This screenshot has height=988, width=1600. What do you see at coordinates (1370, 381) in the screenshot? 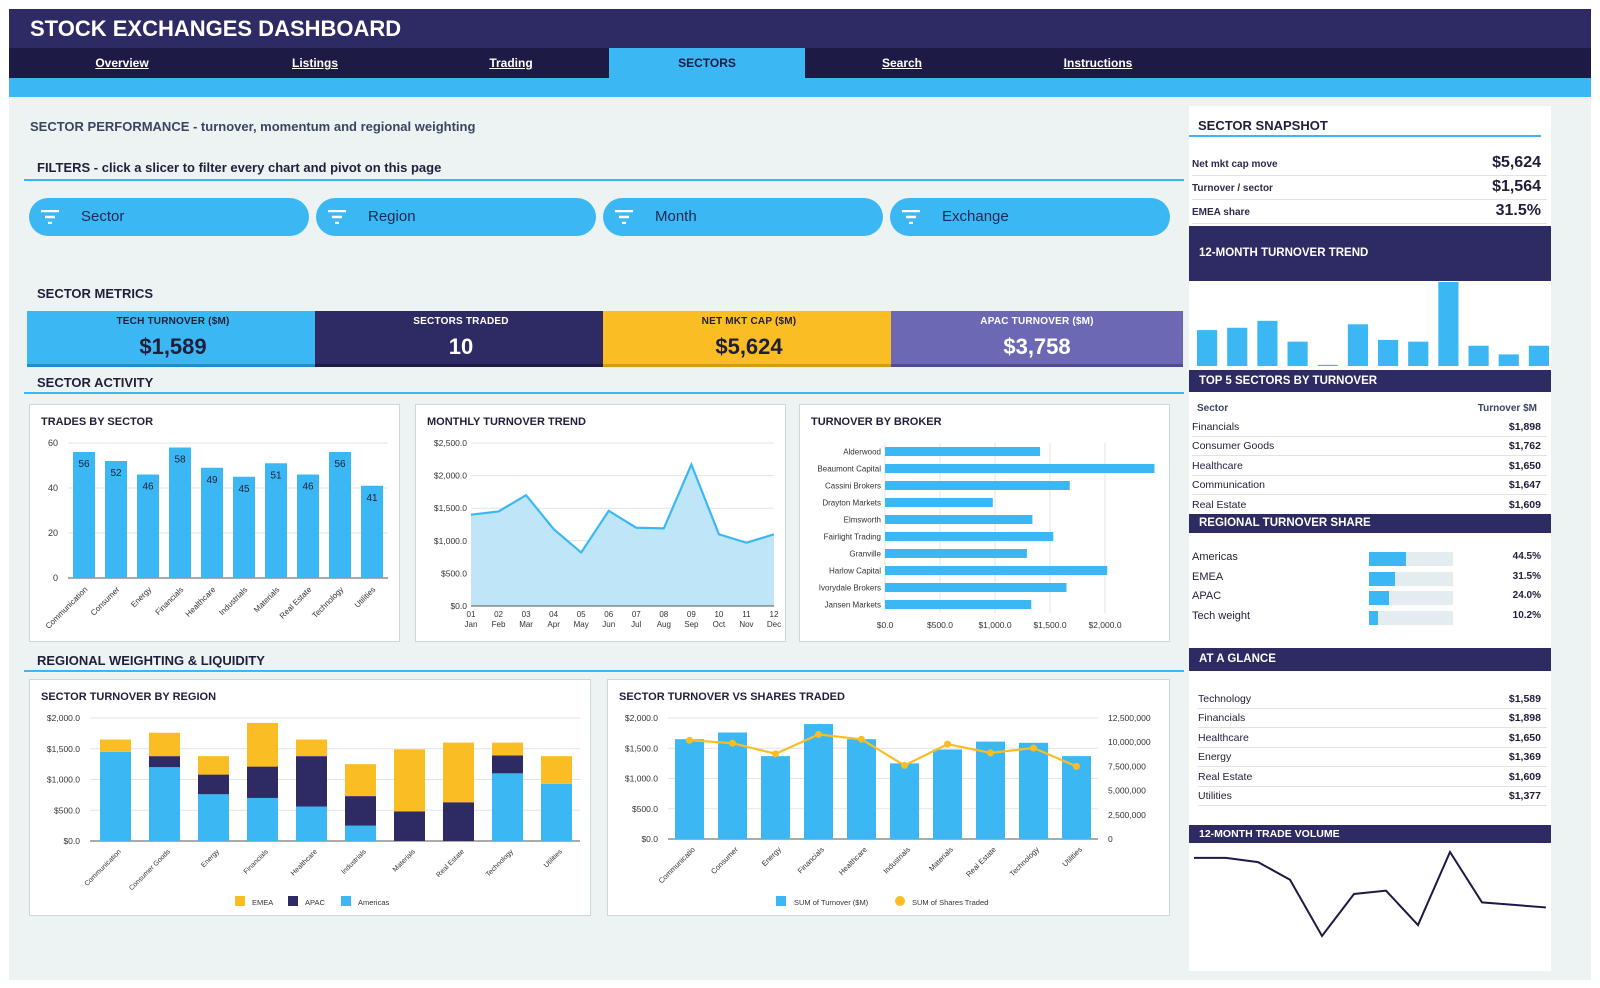
I see `top5-header: TOP 5 SECTORS BY TURNOVER` at bounding box center [1370, 381].